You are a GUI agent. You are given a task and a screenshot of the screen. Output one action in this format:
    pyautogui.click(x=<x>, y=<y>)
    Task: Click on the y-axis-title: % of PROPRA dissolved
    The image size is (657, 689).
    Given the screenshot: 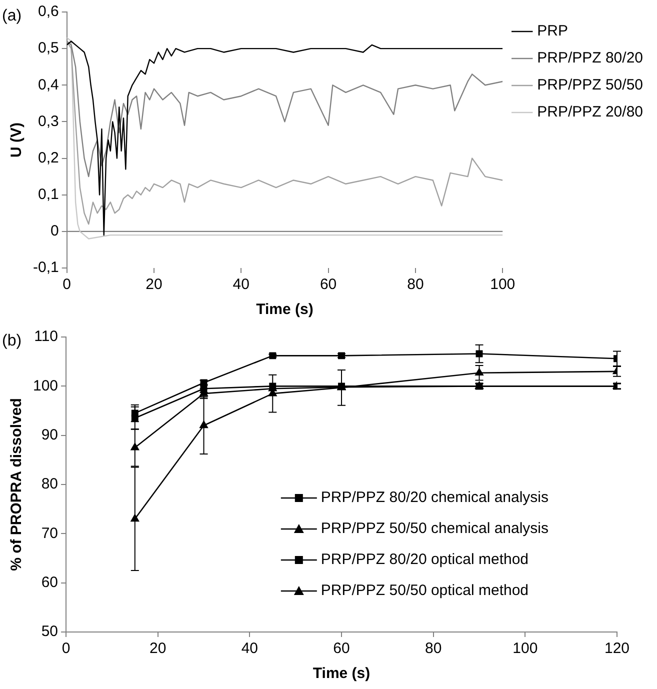 What is the action you would take?
    pyautogui.click(x=17, y=484)
    